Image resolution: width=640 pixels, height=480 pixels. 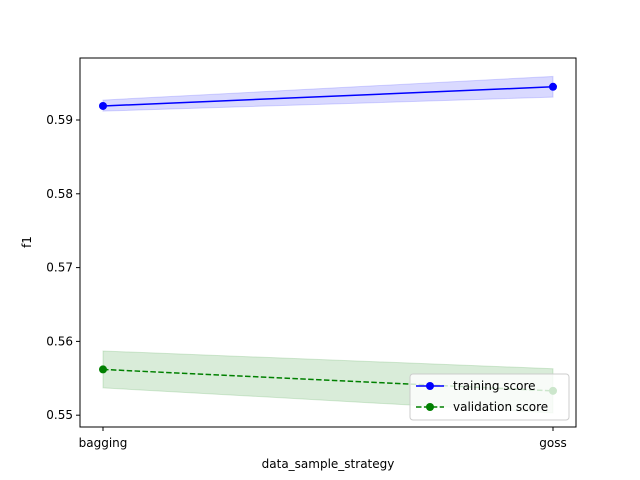 I want to click on y-tick-label-3: 0.58, so click(x=59, y=194).